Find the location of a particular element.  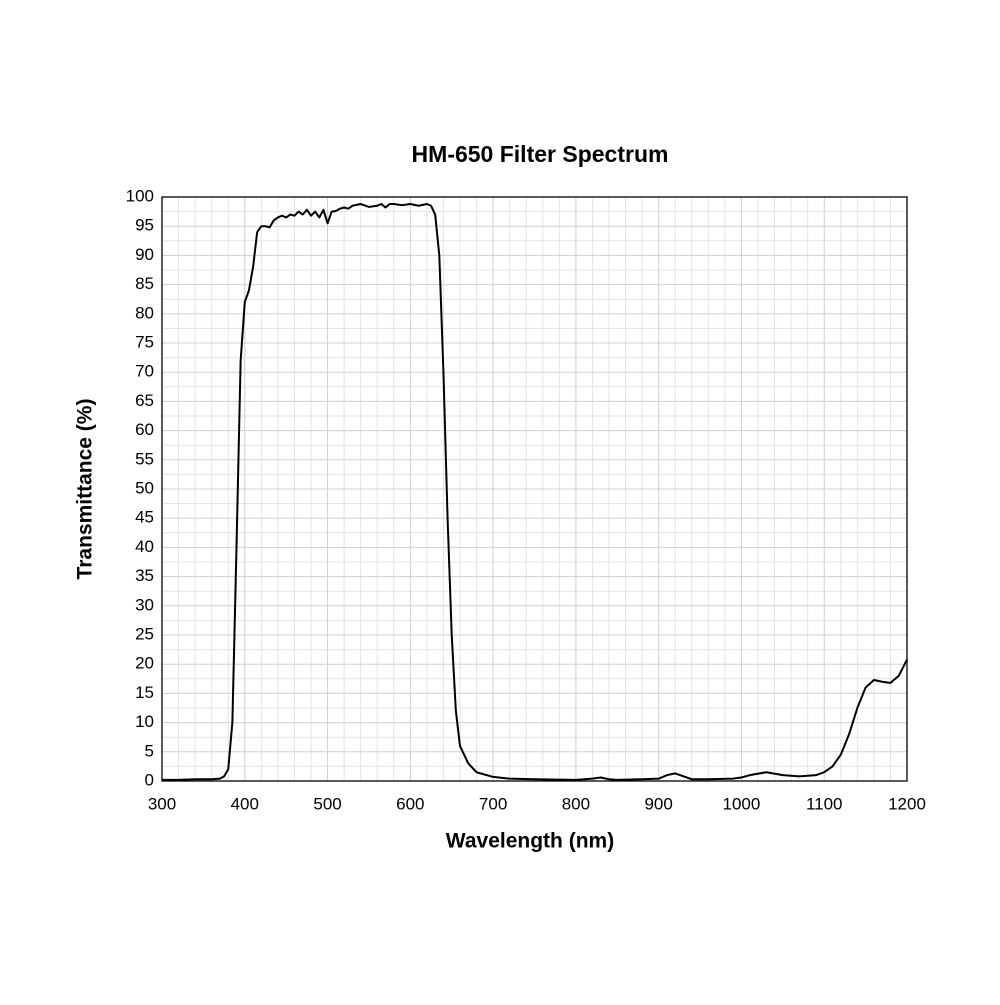

y-tick-label: 85 is located at coordinates (144, 283).